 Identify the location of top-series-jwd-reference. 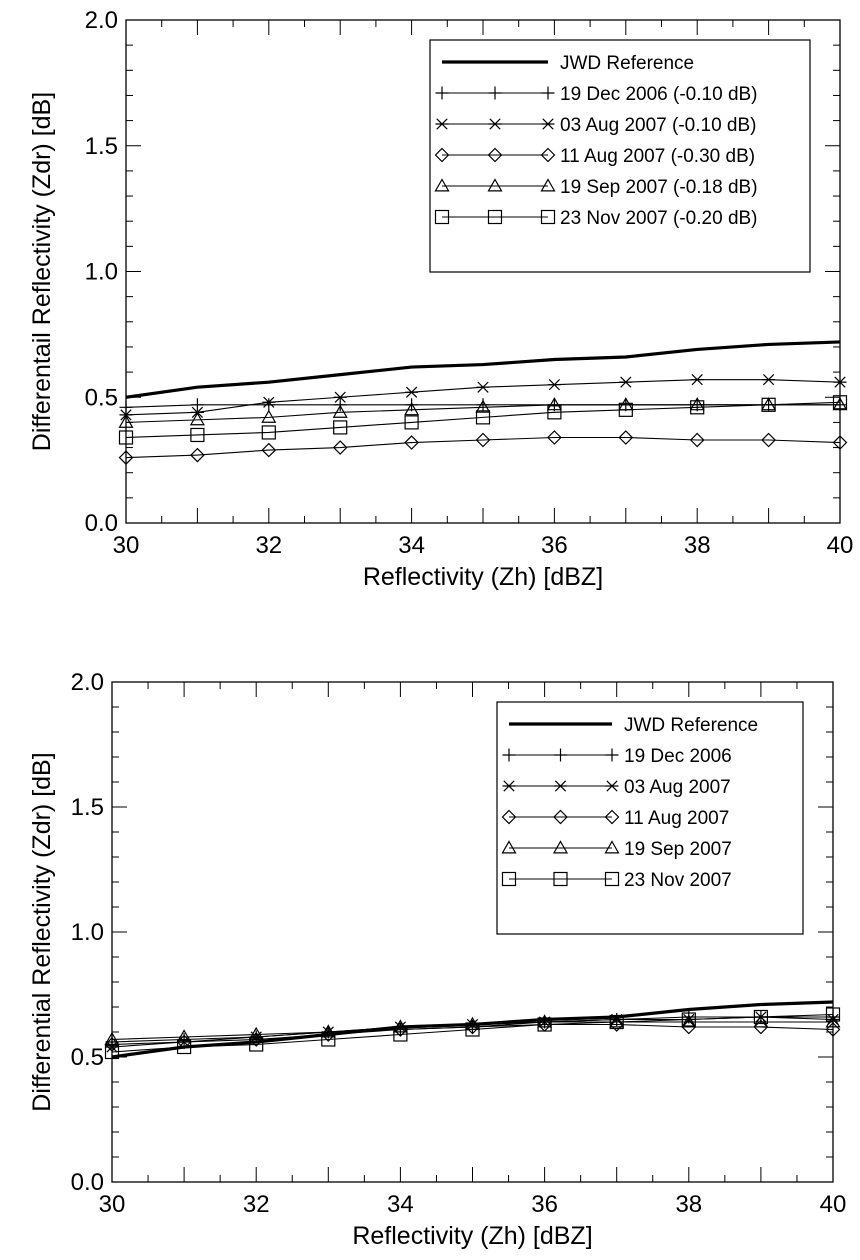
(483, 369).